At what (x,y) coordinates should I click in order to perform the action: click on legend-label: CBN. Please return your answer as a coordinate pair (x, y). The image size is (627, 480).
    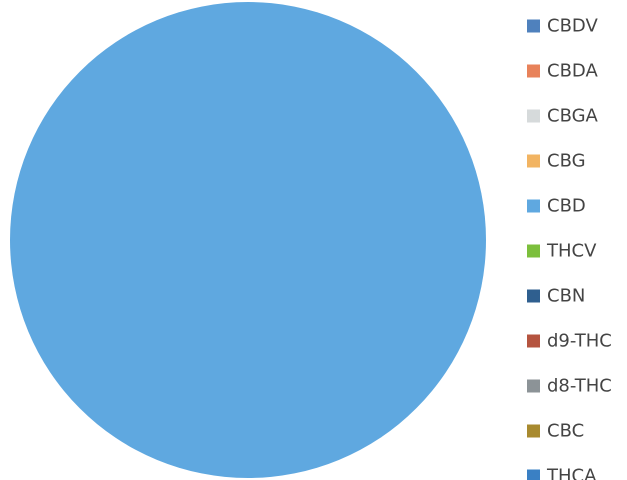
    Looking at the image, I should click on (566, 296).